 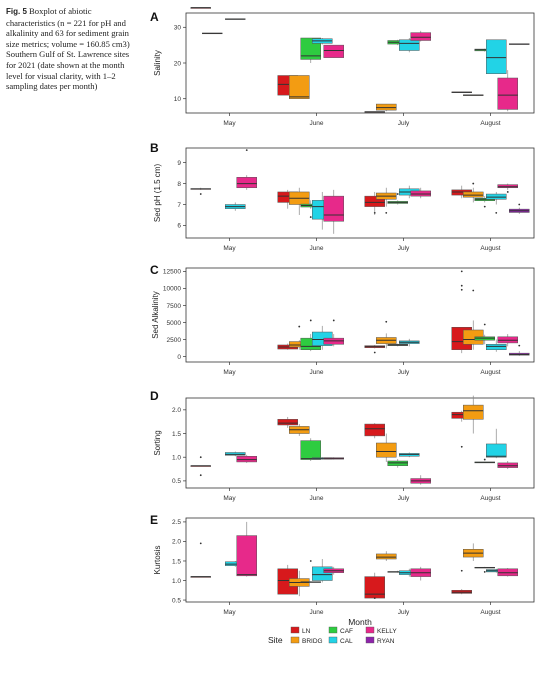 I want to click on box-caf-august, so click(x=485, y=567).